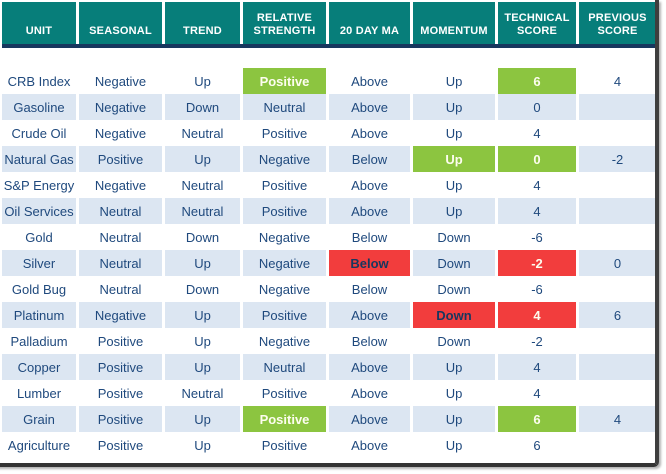 This screenshot has width=666, height=474. I want to click on table-row: Palladium Positive Up Negative Below Down -2, so click(329, 341).